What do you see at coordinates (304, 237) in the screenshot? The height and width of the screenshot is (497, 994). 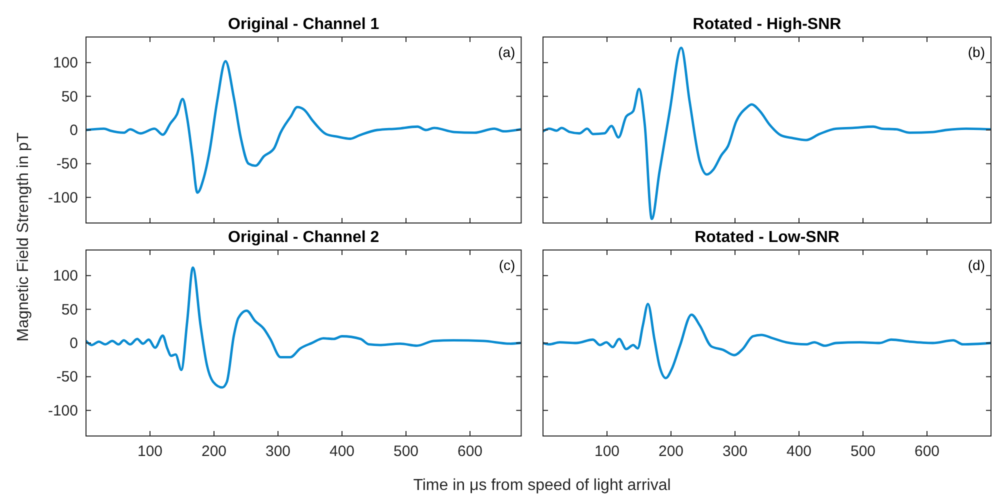 I see `chart-title: Original - Channel 2` at bounding box center [304, 237].